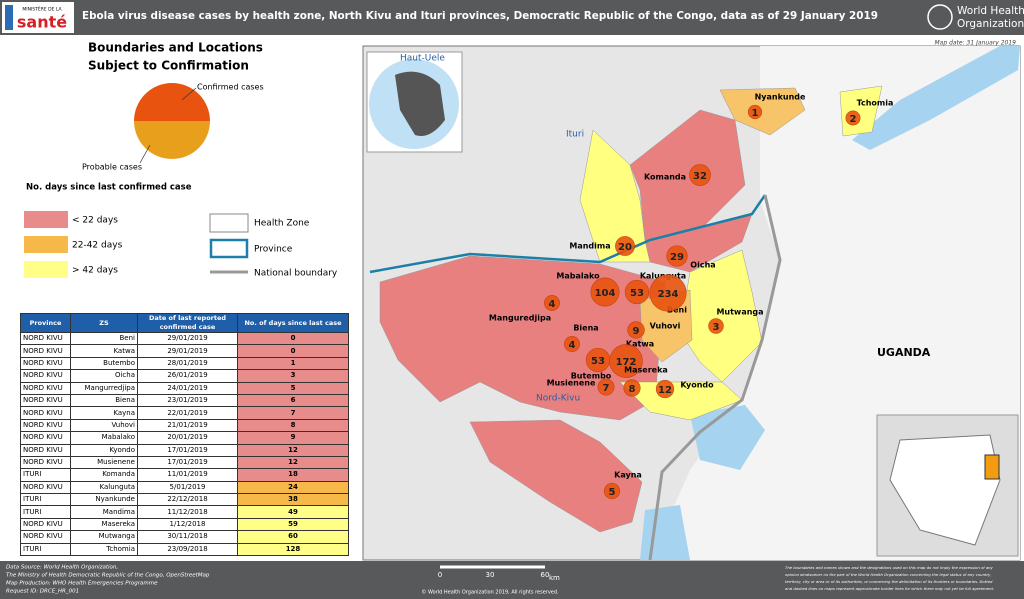  What do you see at coordinates (780, 97) in the screenshot?
I see `zone-name: Nyankunde` at bounding box center [780, 97].